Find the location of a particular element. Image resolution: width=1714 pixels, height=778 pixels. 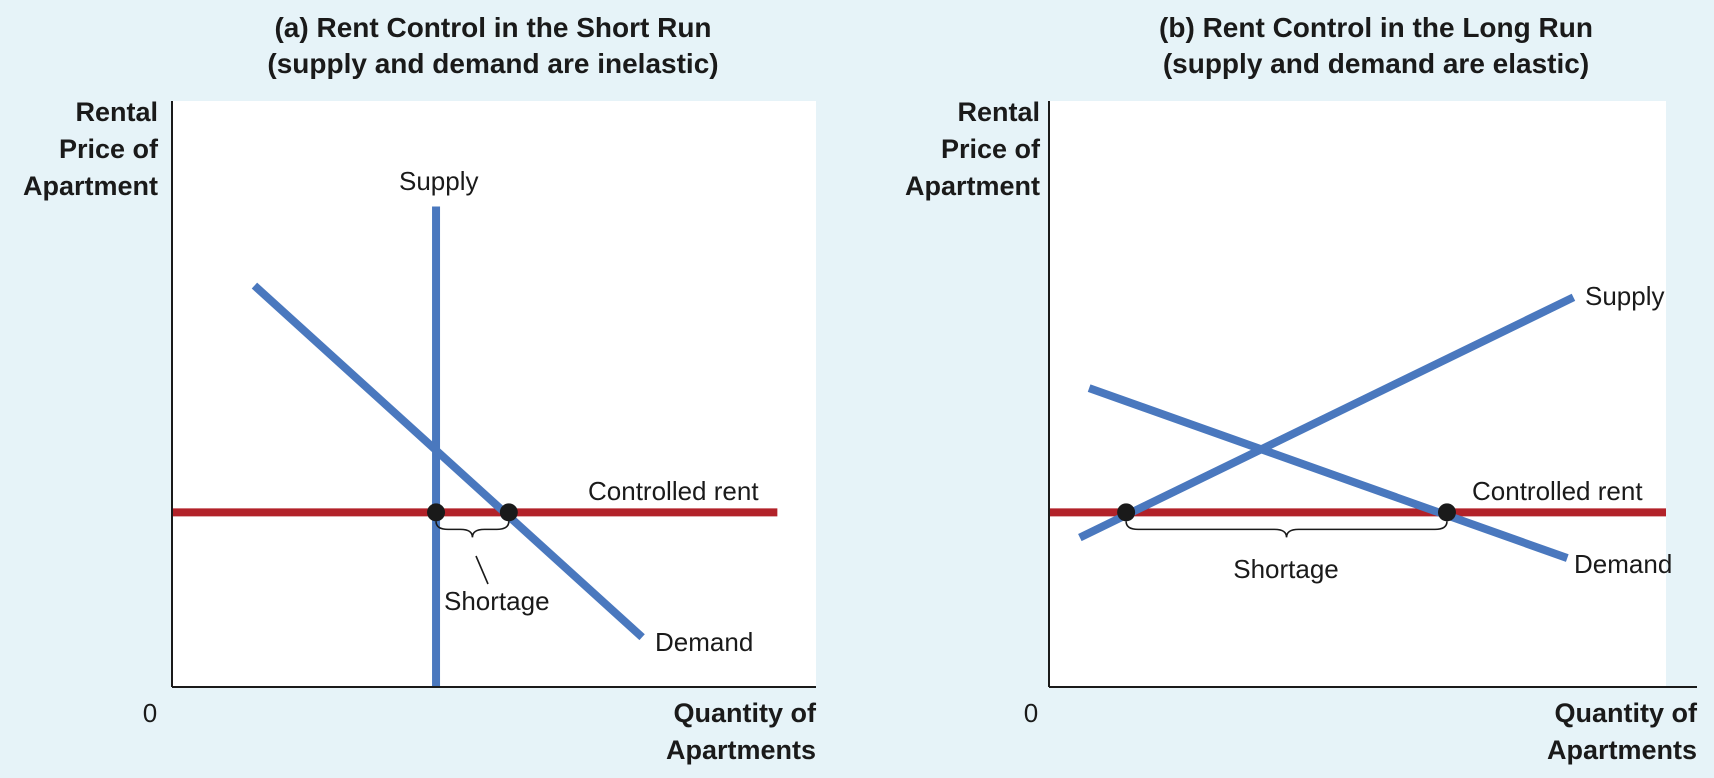

panel-a-origin-label: 0 is located at coordinates (150, 713).